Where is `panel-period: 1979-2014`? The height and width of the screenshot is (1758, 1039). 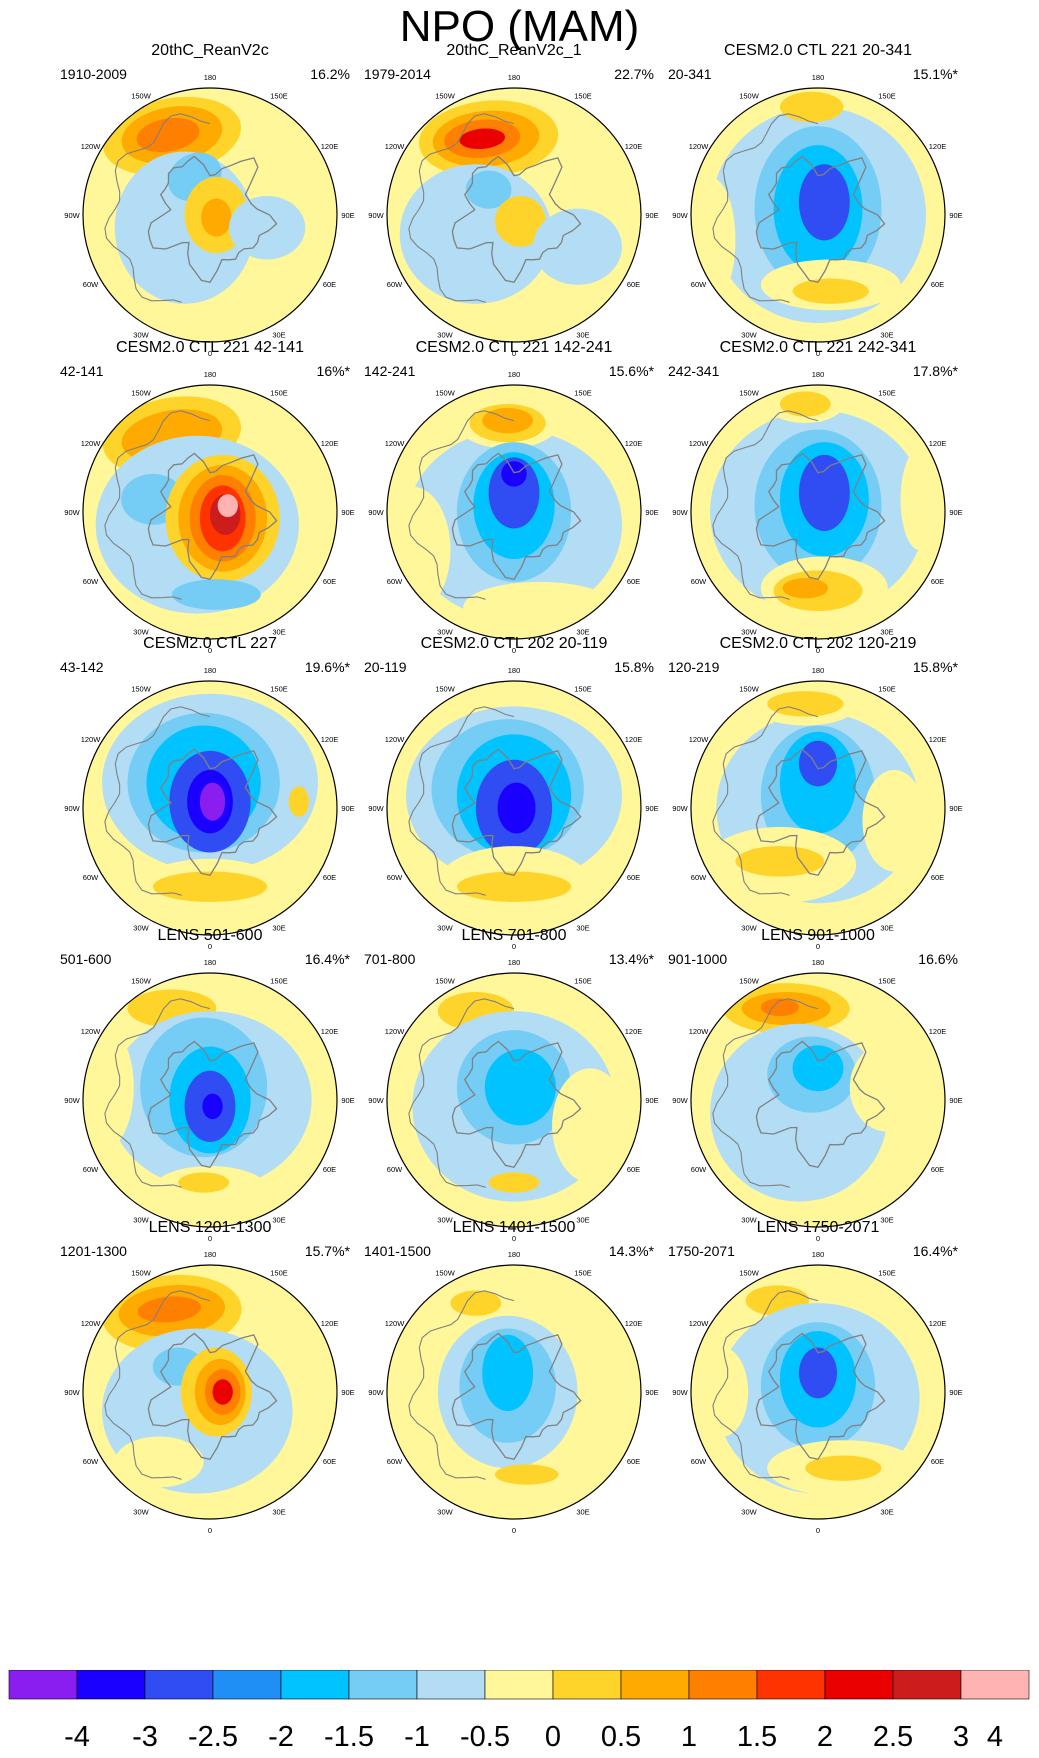
panel-period: 1979-2014 is located at coordinates (397, 74).